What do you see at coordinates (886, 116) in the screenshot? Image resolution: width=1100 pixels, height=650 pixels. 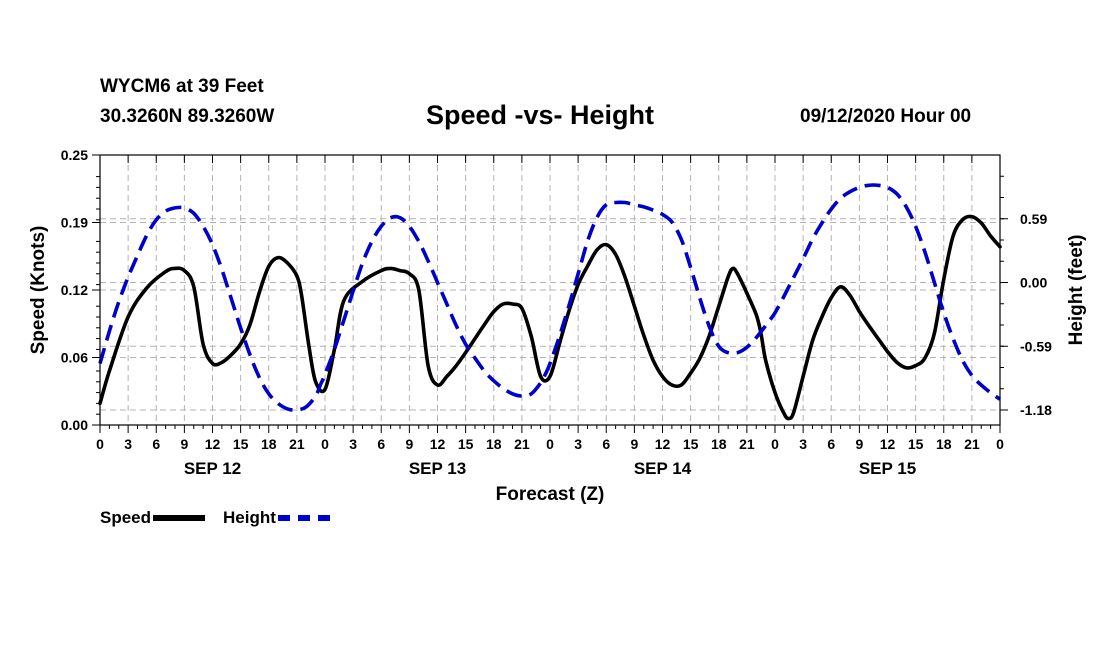 I see `forecast-date: 09/12/2020 Hour 00` at bounding box center [886, 116].